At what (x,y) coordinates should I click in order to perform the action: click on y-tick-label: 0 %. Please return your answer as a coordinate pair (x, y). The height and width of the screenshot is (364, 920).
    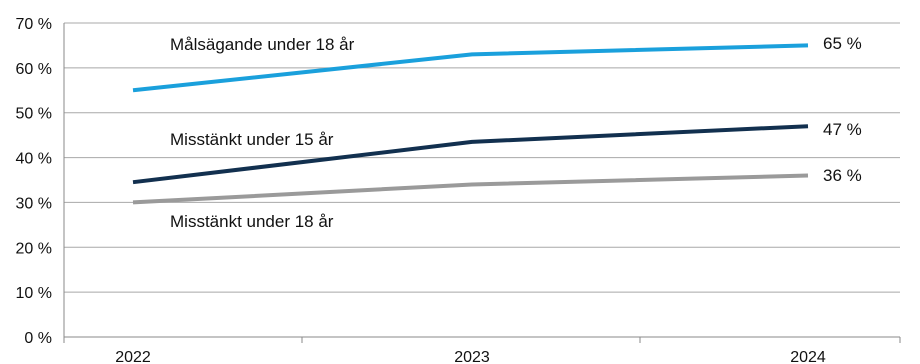
    Looking at the image, I should click on (38, 338).